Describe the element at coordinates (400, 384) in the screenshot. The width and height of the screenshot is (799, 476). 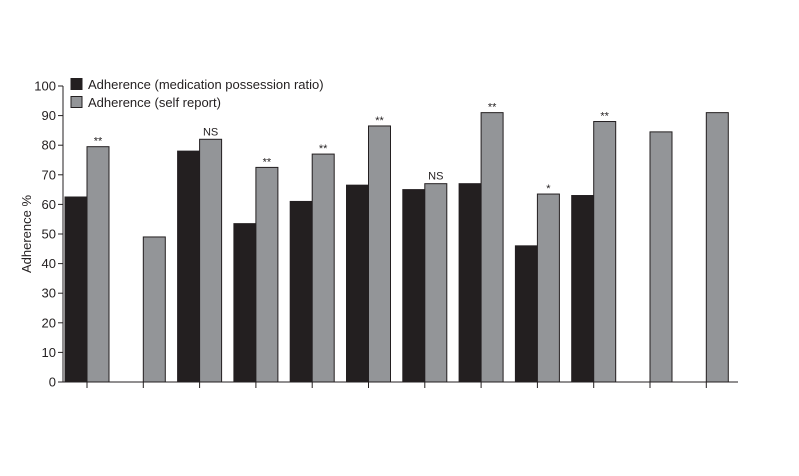
I see `x-axis` at that location.